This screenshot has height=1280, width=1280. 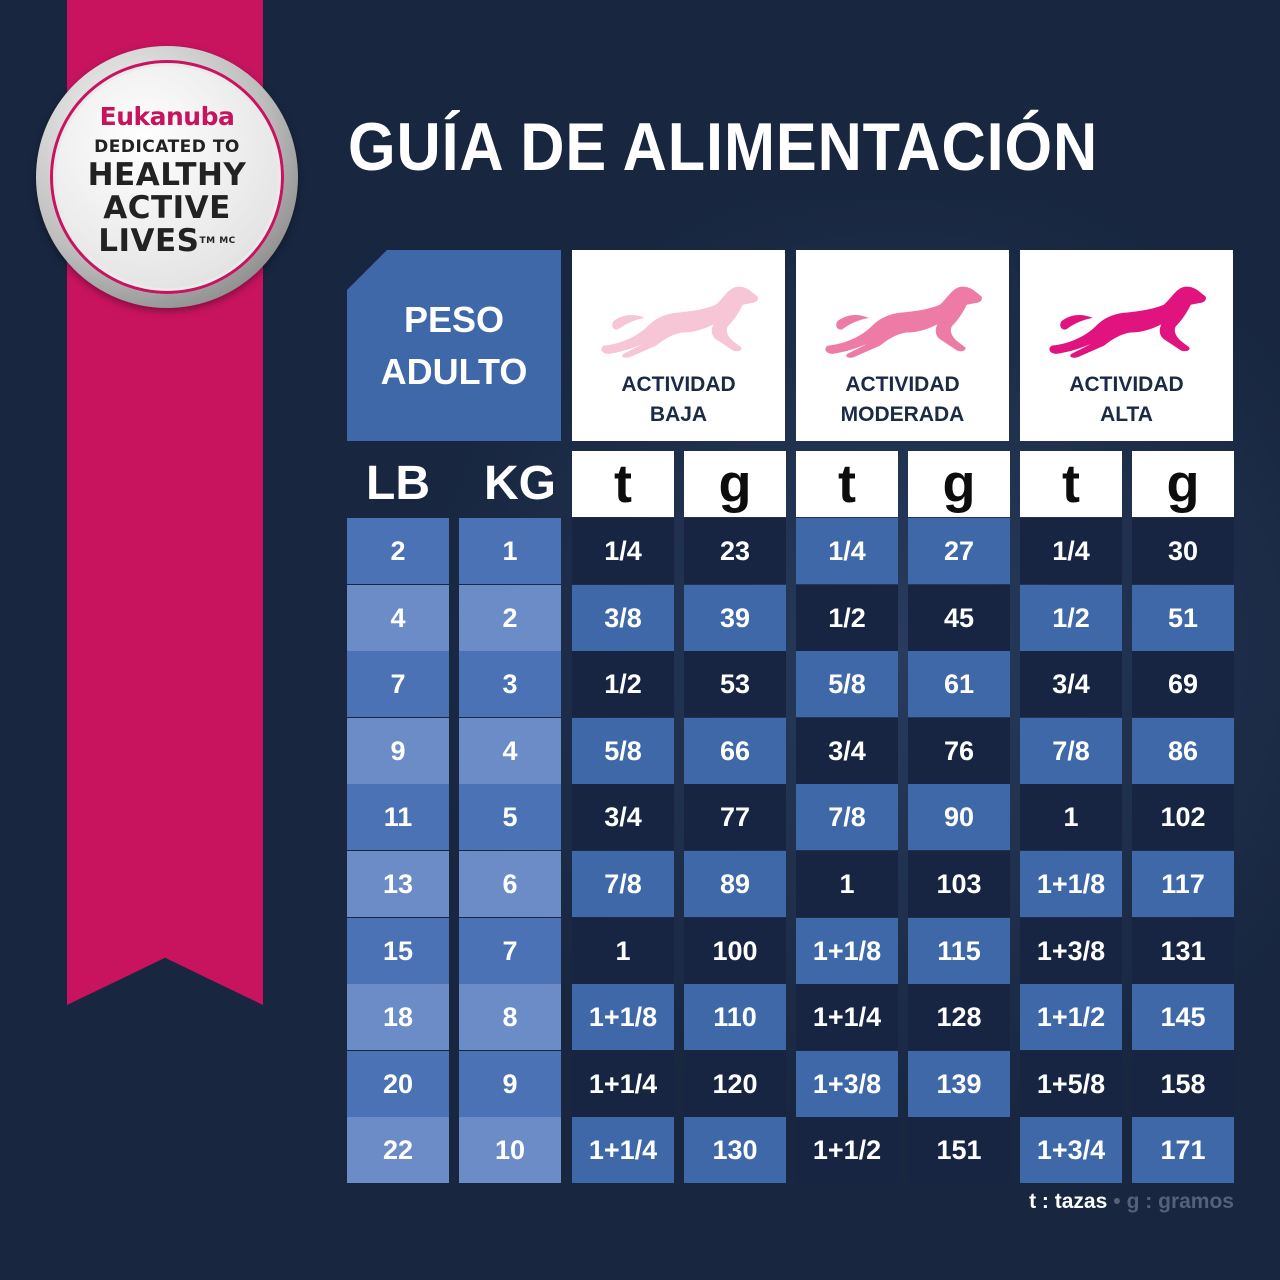 What do you see at coordinates (454, 345) in the screenshot?
I see `peso-adulto-header: PESO ADULTO` at bounding box center [454, 345].